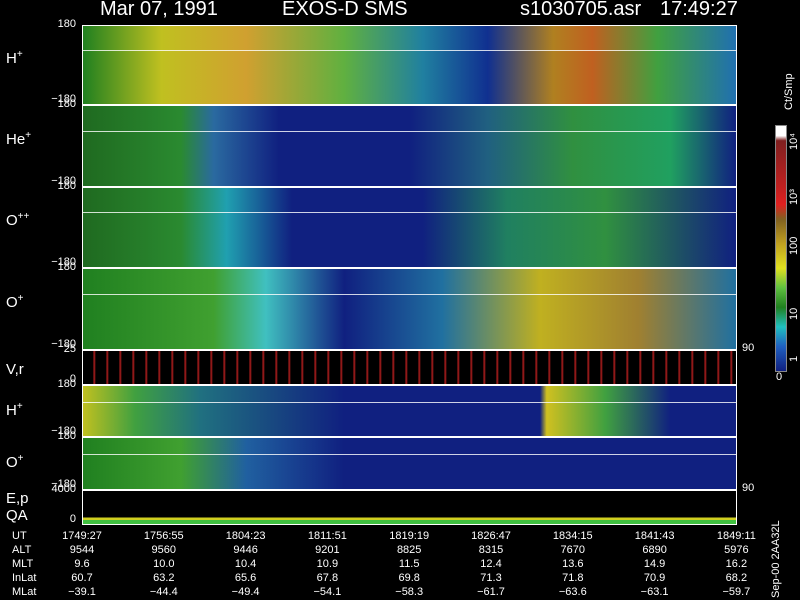  Describe the element at coordinates (245, 550) in the screenshot. I see `table-cell: 9446` at that location.